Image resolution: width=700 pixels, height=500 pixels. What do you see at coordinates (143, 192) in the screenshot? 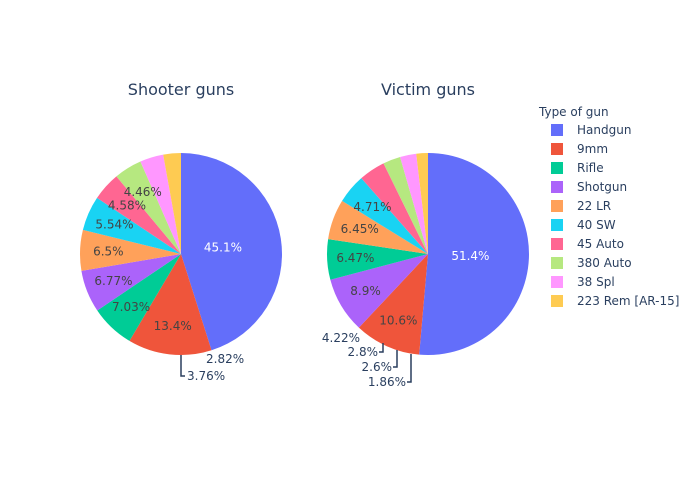
I see `slice-label: 4.46%` at bounding box center [143, 192].